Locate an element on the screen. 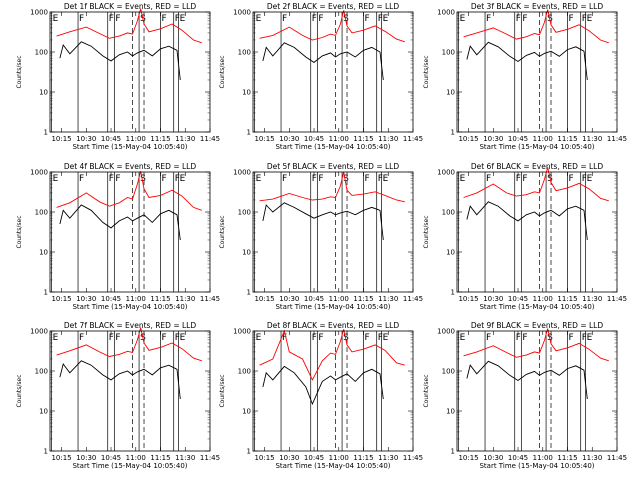 The width and height of the screenshot is (640, 480). panel-title: Det 9f BLACK = Events, RED = LLD is located at coordinates (537, 325).